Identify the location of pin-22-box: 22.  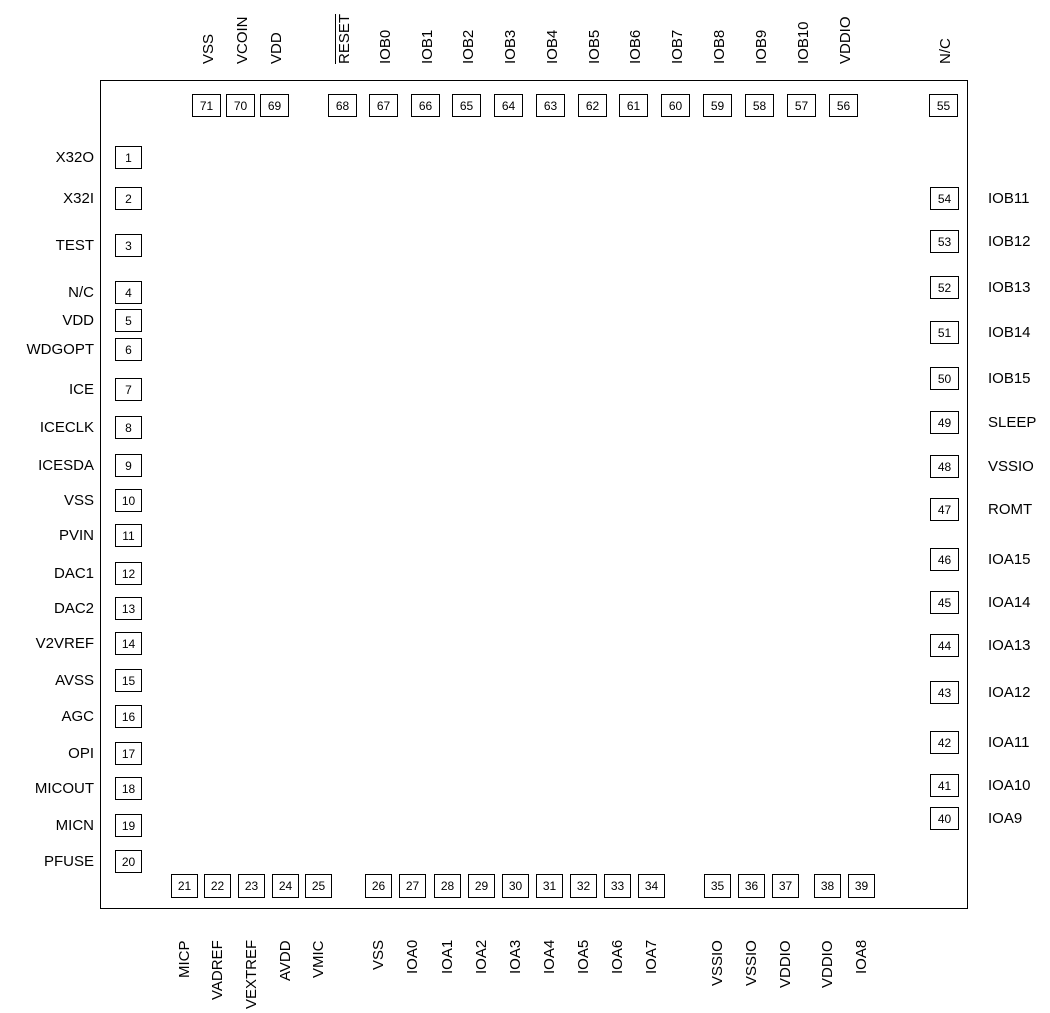
(217, 886).